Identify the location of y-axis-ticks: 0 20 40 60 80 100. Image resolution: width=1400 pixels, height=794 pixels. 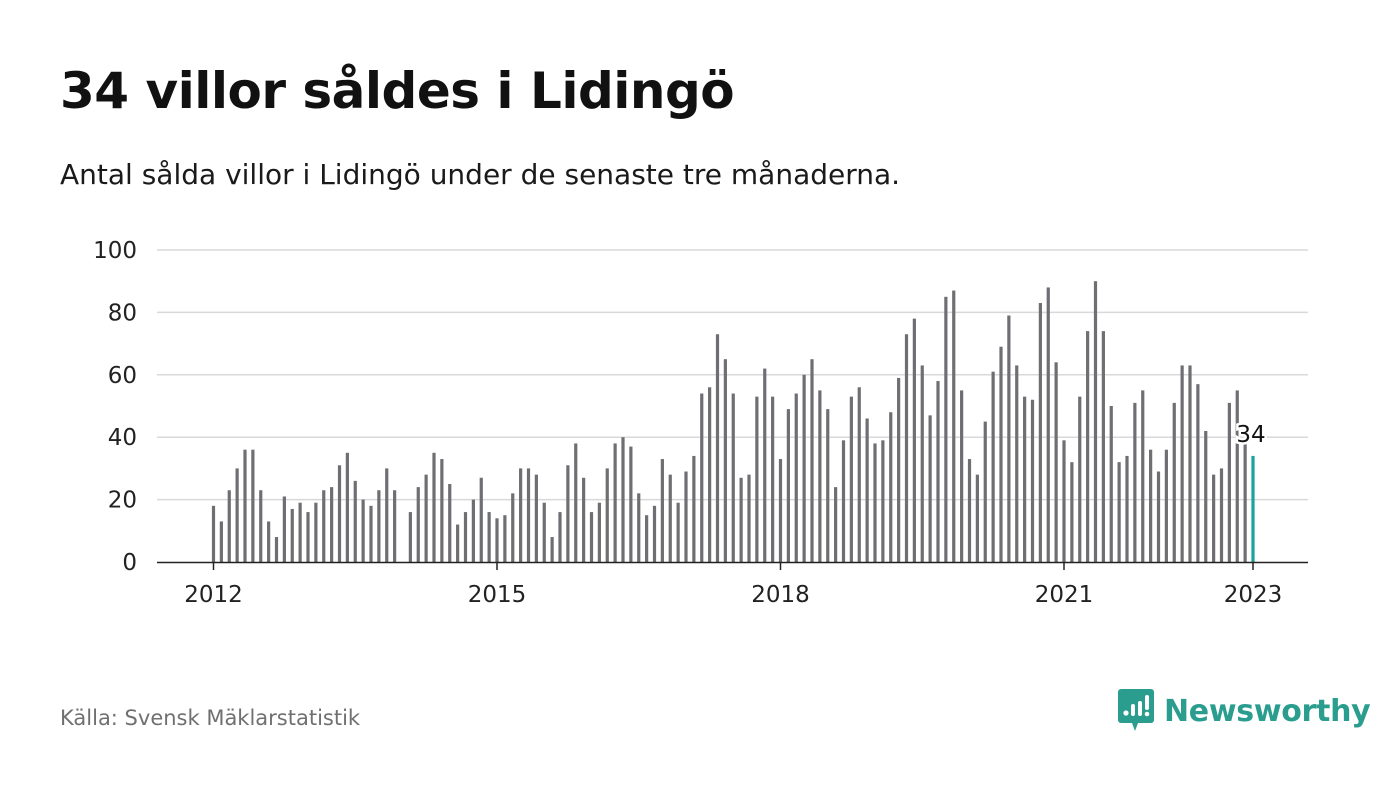
(115, 407).